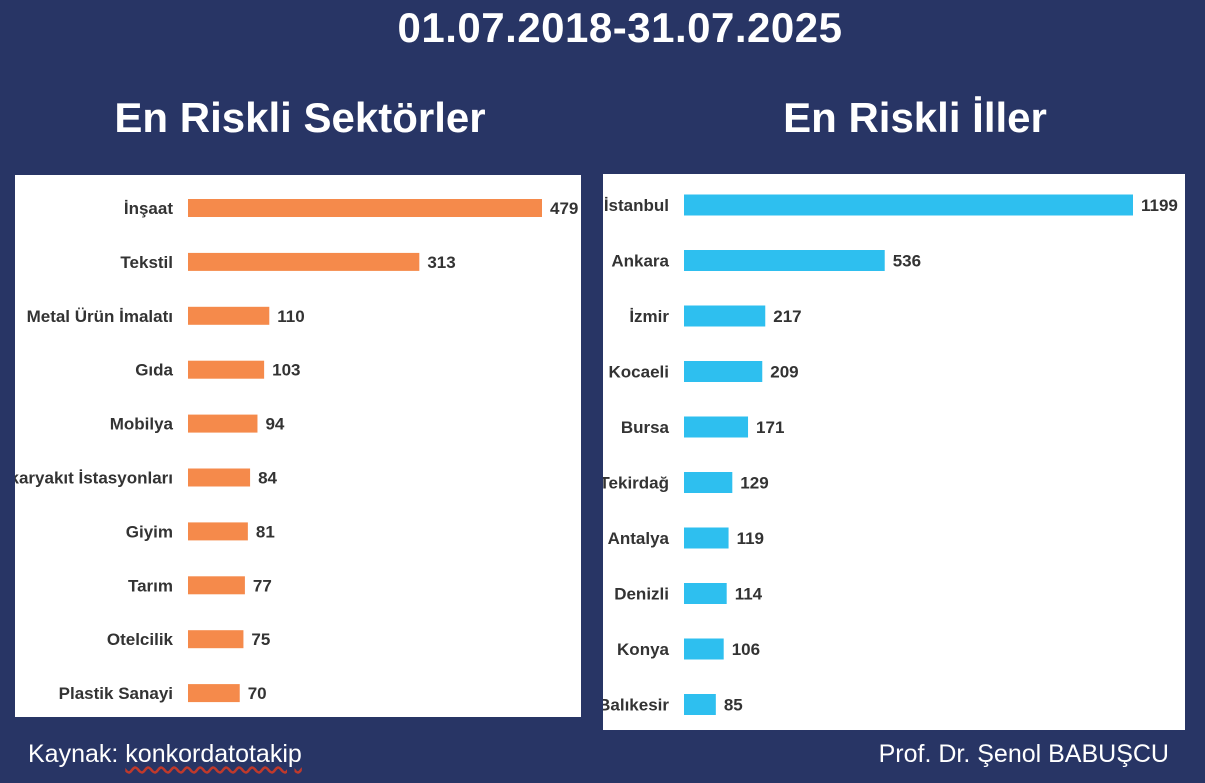 This screenshot has height=783, width=1205. Describe the element at coordinates (265, 531) in the screenshot. I see `sector-value-label: 81` at that location.